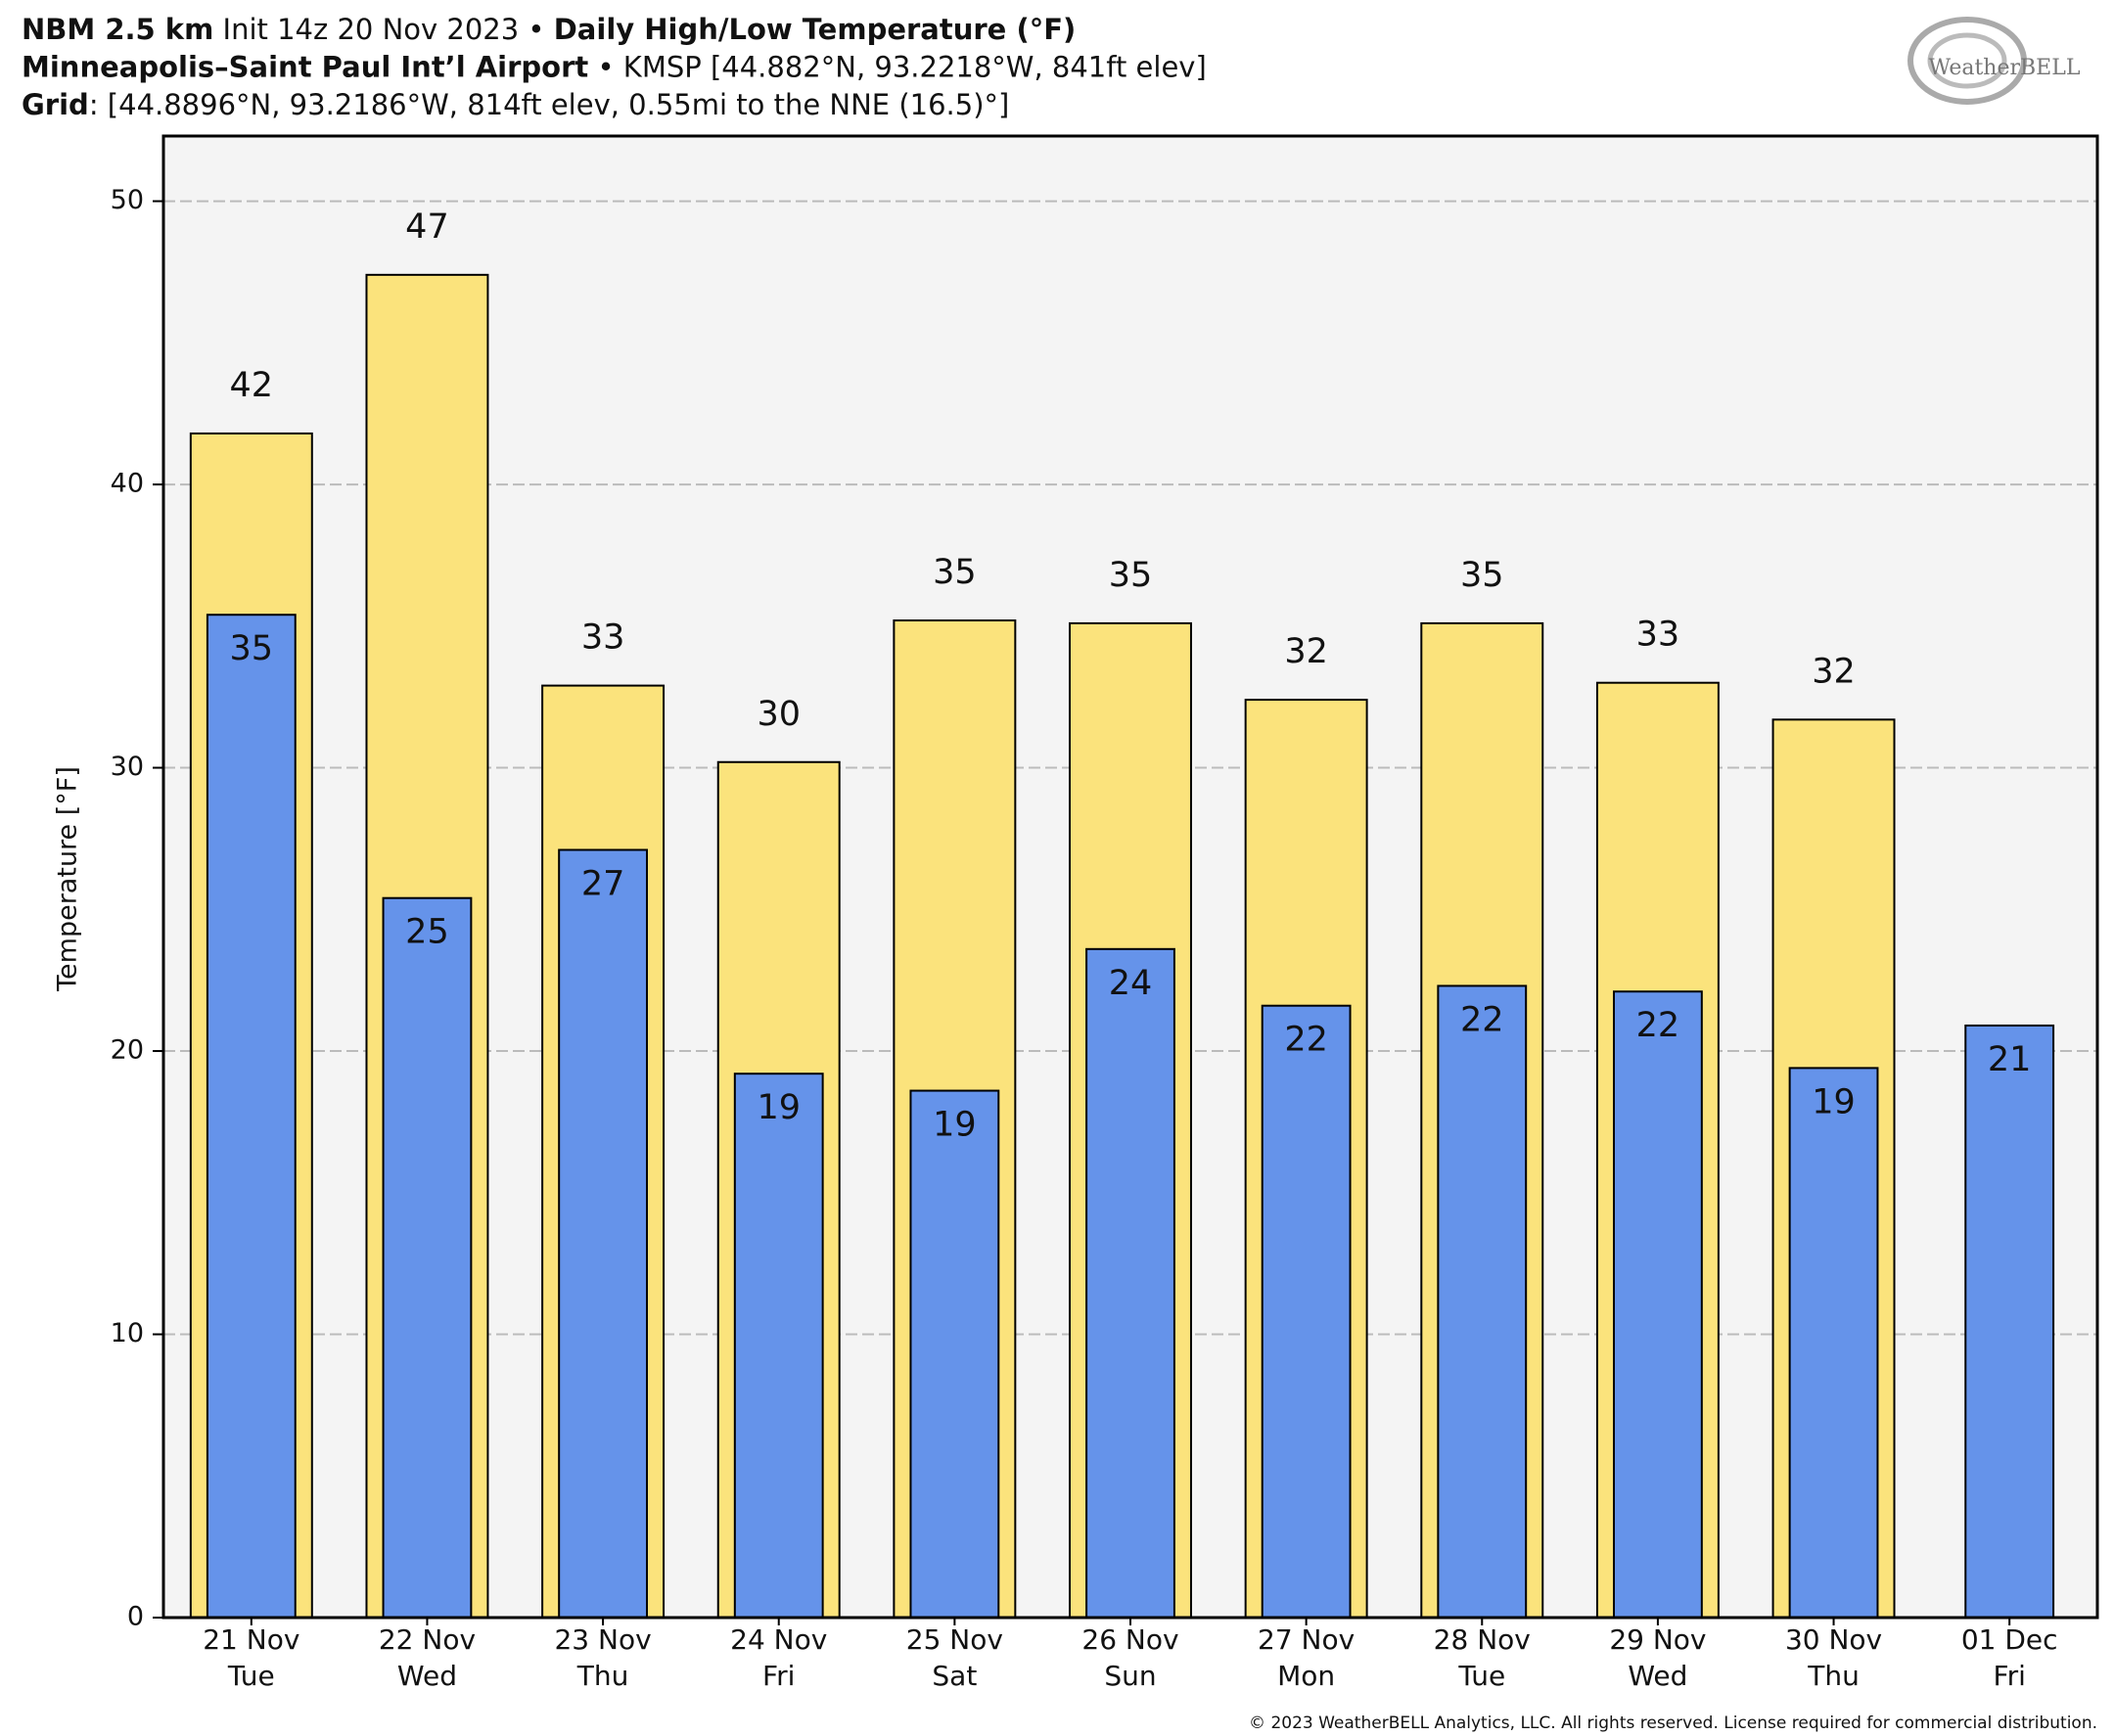  I want to click on y-tick-label: 10, so click(127, 1333).